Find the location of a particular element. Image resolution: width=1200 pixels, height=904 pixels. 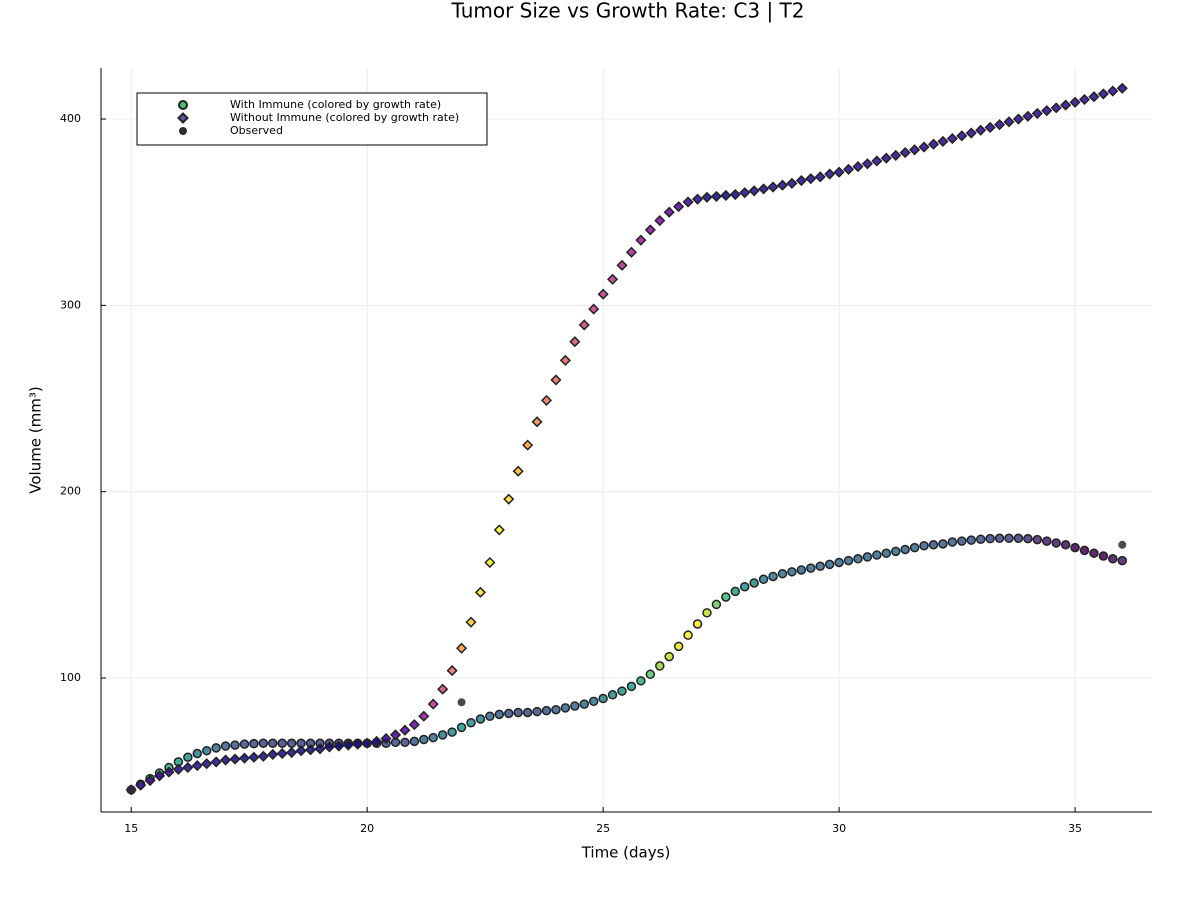

y-tick-label: 300 is located at coordinates (70, 304).